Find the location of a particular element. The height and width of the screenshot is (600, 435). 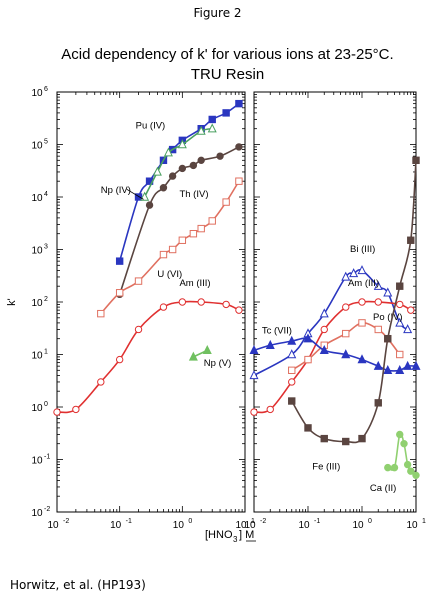

series-label: Tc (VII) is located at coordinates (277, 331).